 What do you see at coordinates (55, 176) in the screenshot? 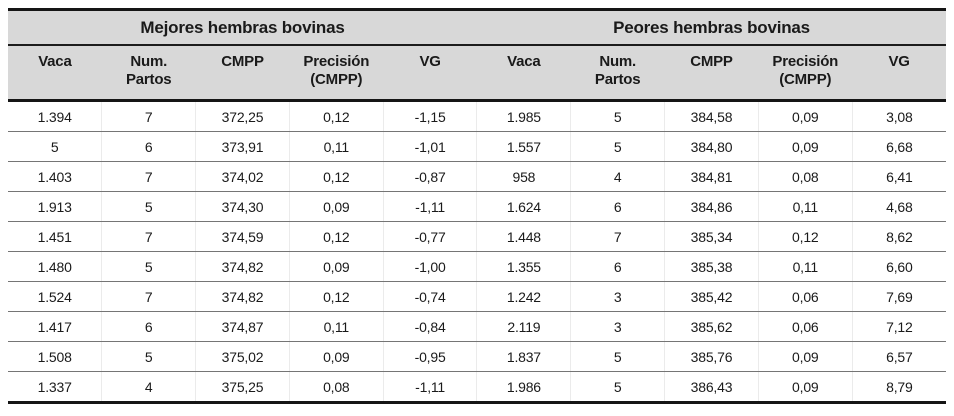
I see `table-cell: 1.403` at bounding box center [55, 176].